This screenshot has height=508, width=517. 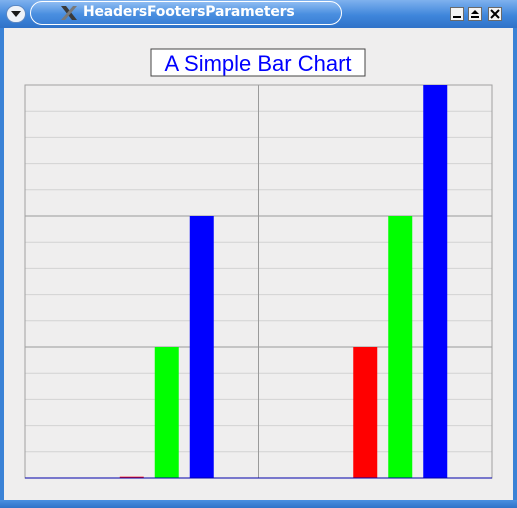 What do you see at coordinates (258, 504) in the screenshot?
I see `window-bottom-border` at bounding box center [258, 504].